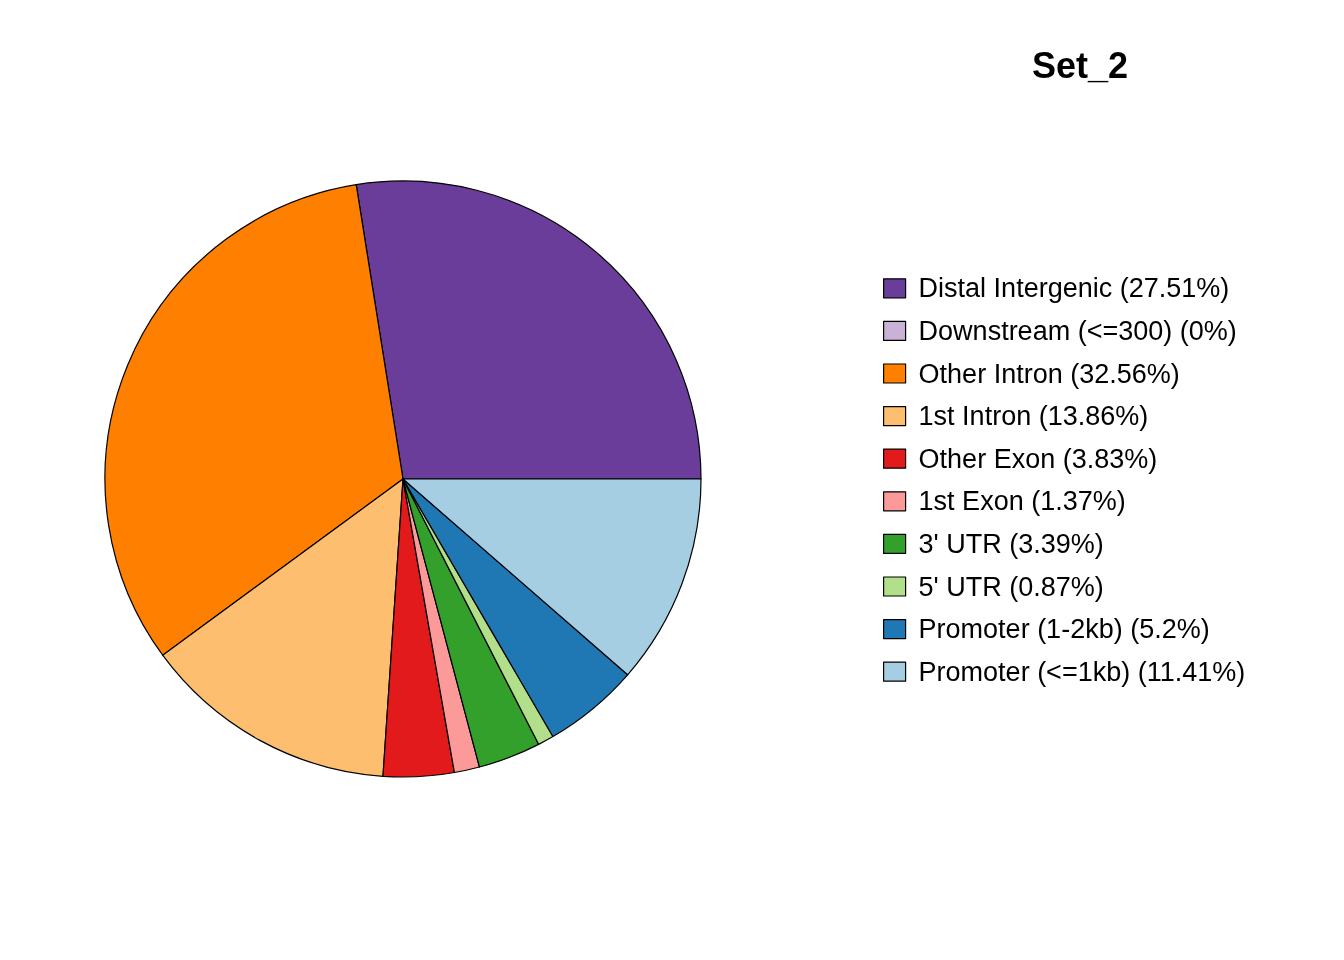 The height and width of the screenshot is (960, 1344). Describe the element at coordinates (1011, 543) in the screenshot. I see `legend-label: 3' UTR (3.39%)` at that location.